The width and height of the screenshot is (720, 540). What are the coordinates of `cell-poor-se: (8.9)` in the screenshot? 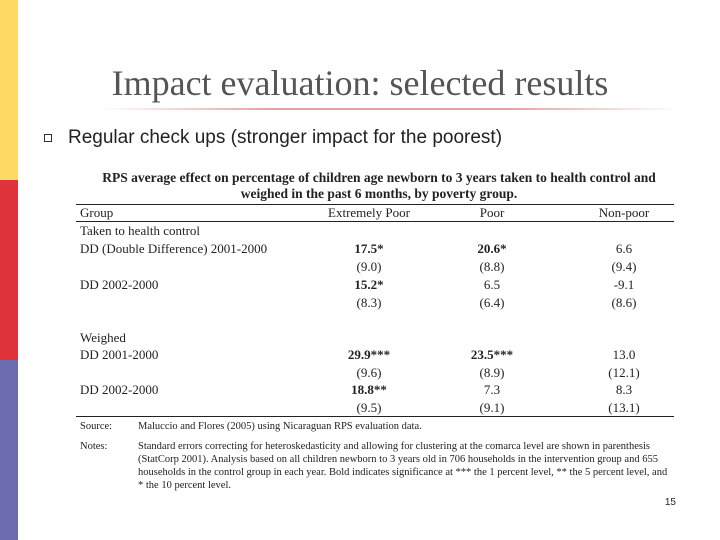 It's located at (492, 372).